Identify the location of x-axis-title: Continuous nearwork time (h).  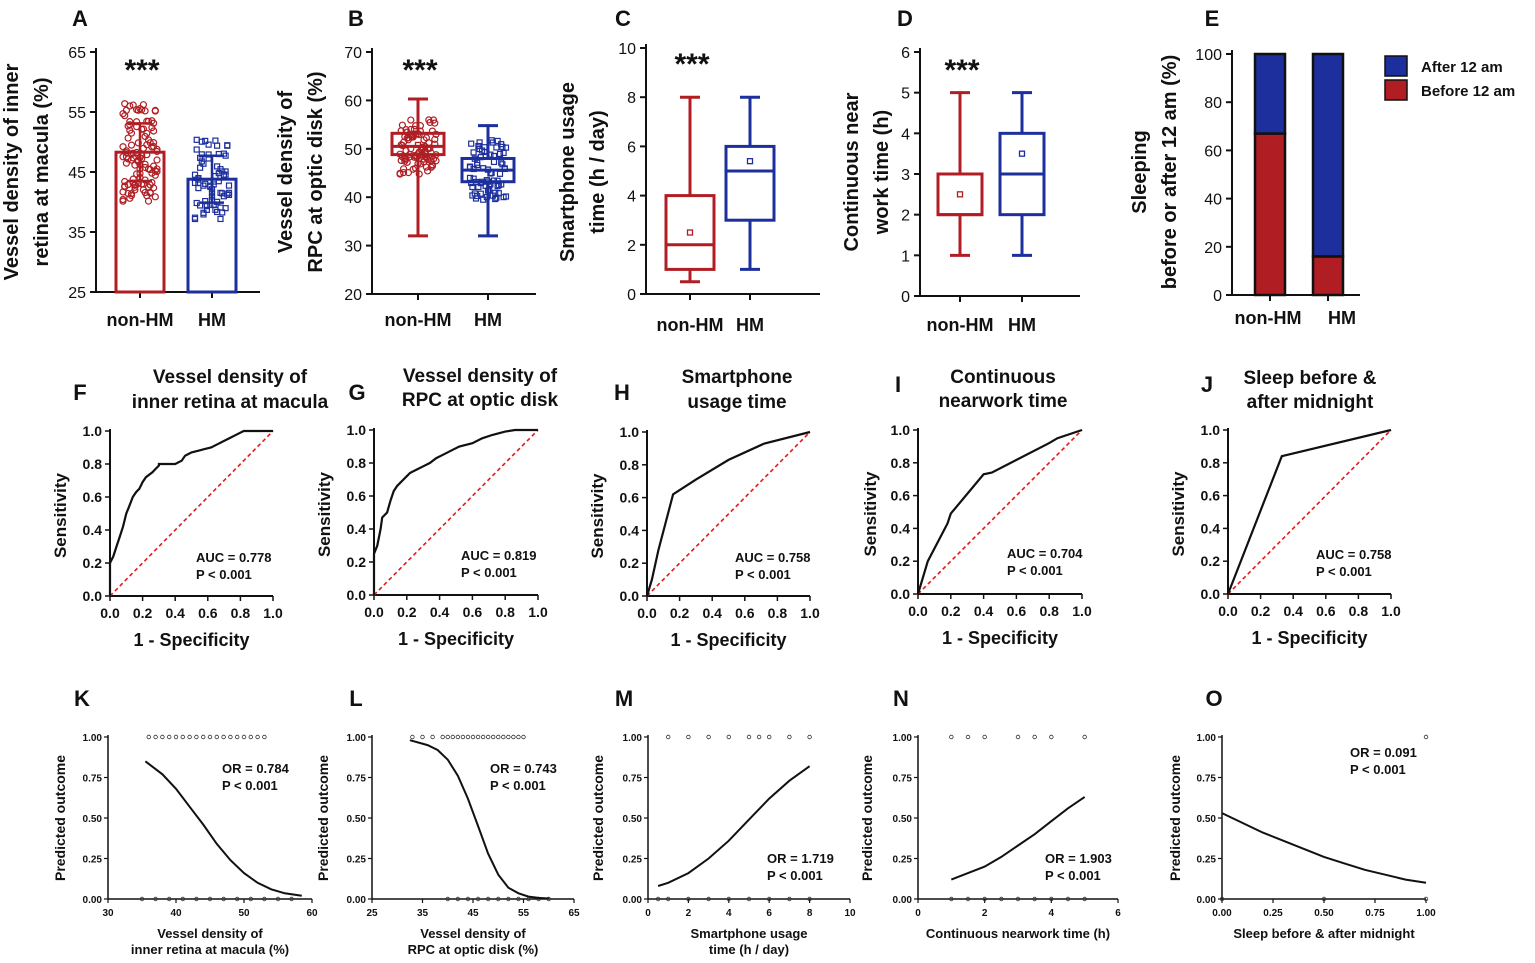
(1018, 933).